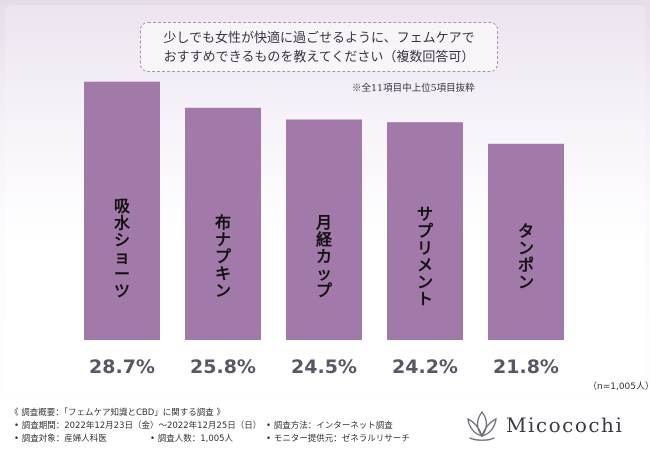 This screenshot has width=650, height=450. Describe the element at coordinates (338, 439) in the screenshot. I see `survey-provider: • モニター提供元：ゼネラルリサーチ` at that location.